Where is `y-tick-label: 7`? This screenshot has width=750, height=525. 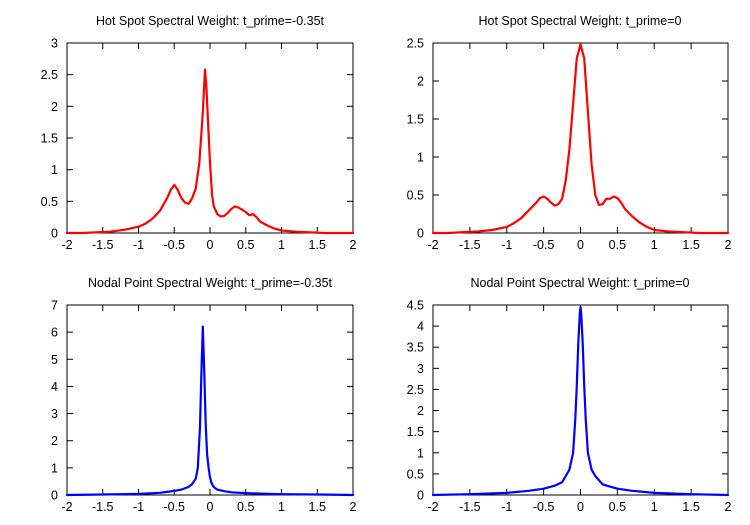
y-tick-label: 7 is located at coordinates (54, 306).